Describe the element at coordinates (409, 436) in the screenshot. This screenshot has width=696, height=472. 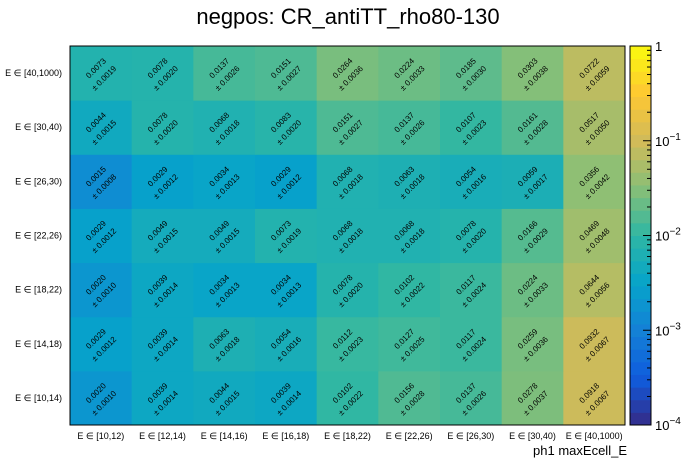
I see `x-tick-label: E ∈ [22,26)` at that location.